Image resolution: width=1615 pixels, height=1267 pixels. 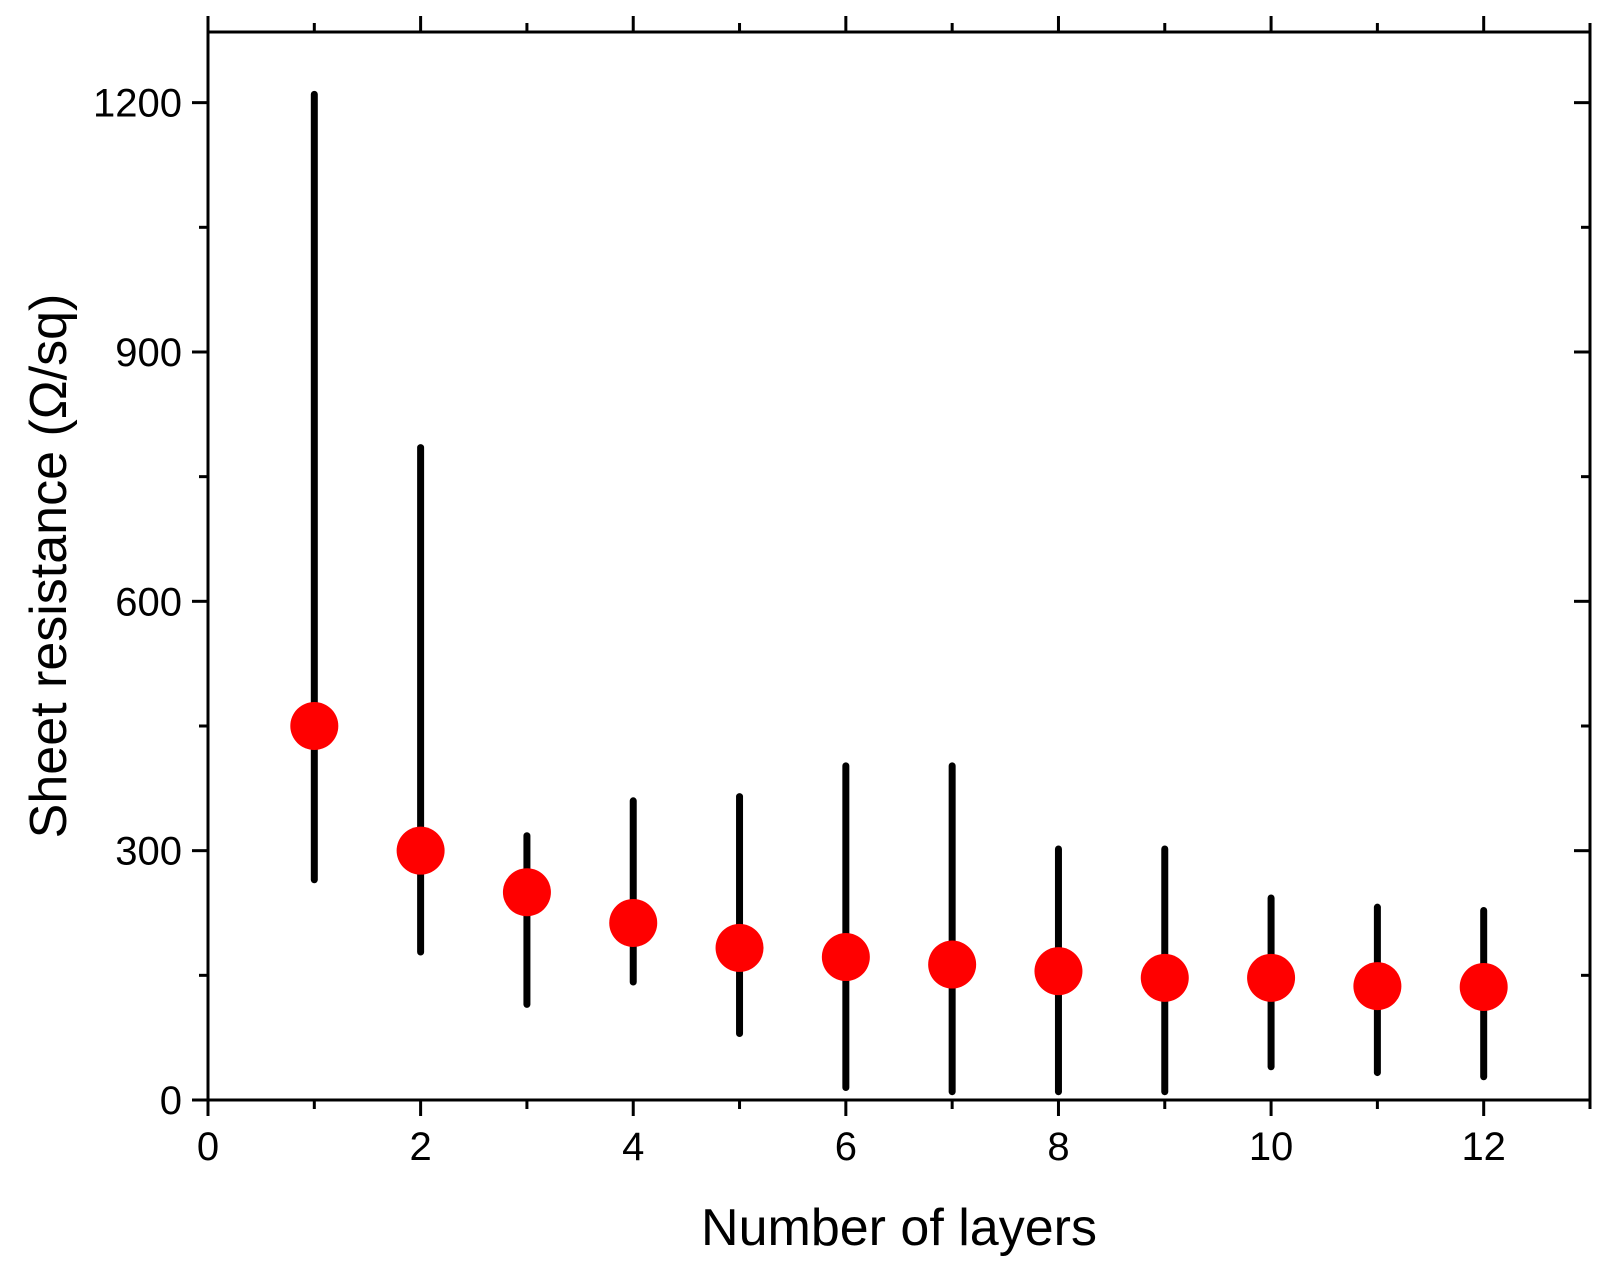 I want to click on x-tick-label: 10, so click(x=1271, y=1147).